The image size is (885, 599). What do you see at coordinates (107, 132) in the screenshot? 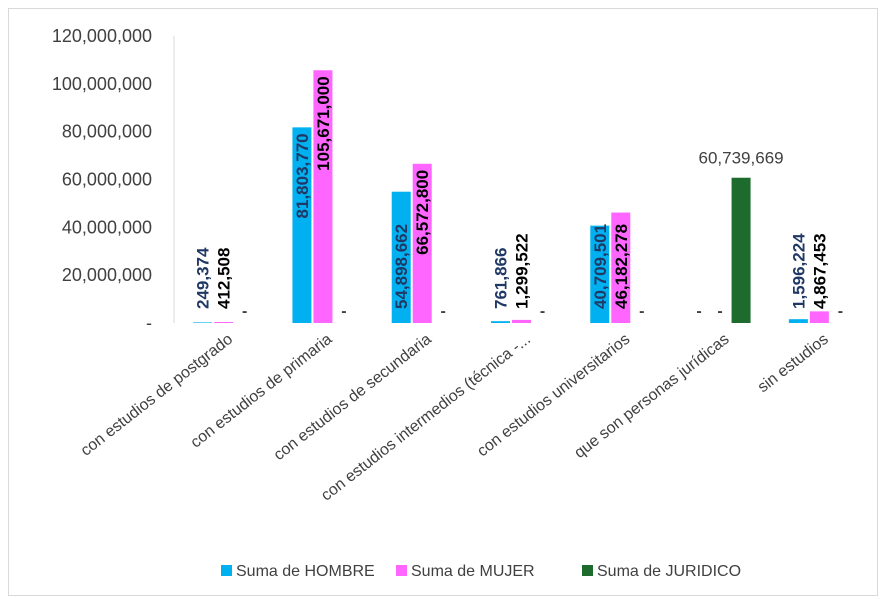
I see `y-tick-label: 80,000,000` at bounding box center [107, 132].